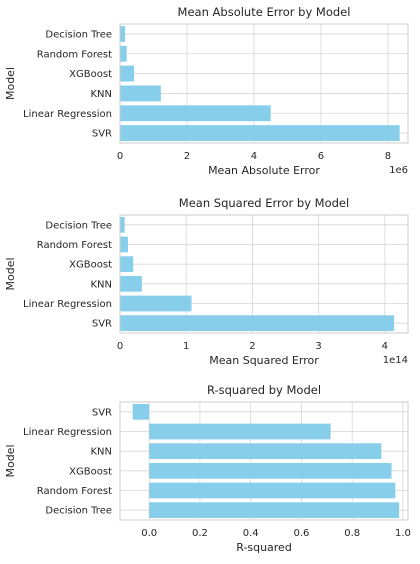  I want to click on x-tick-label: 0.8, so click(352, 533).